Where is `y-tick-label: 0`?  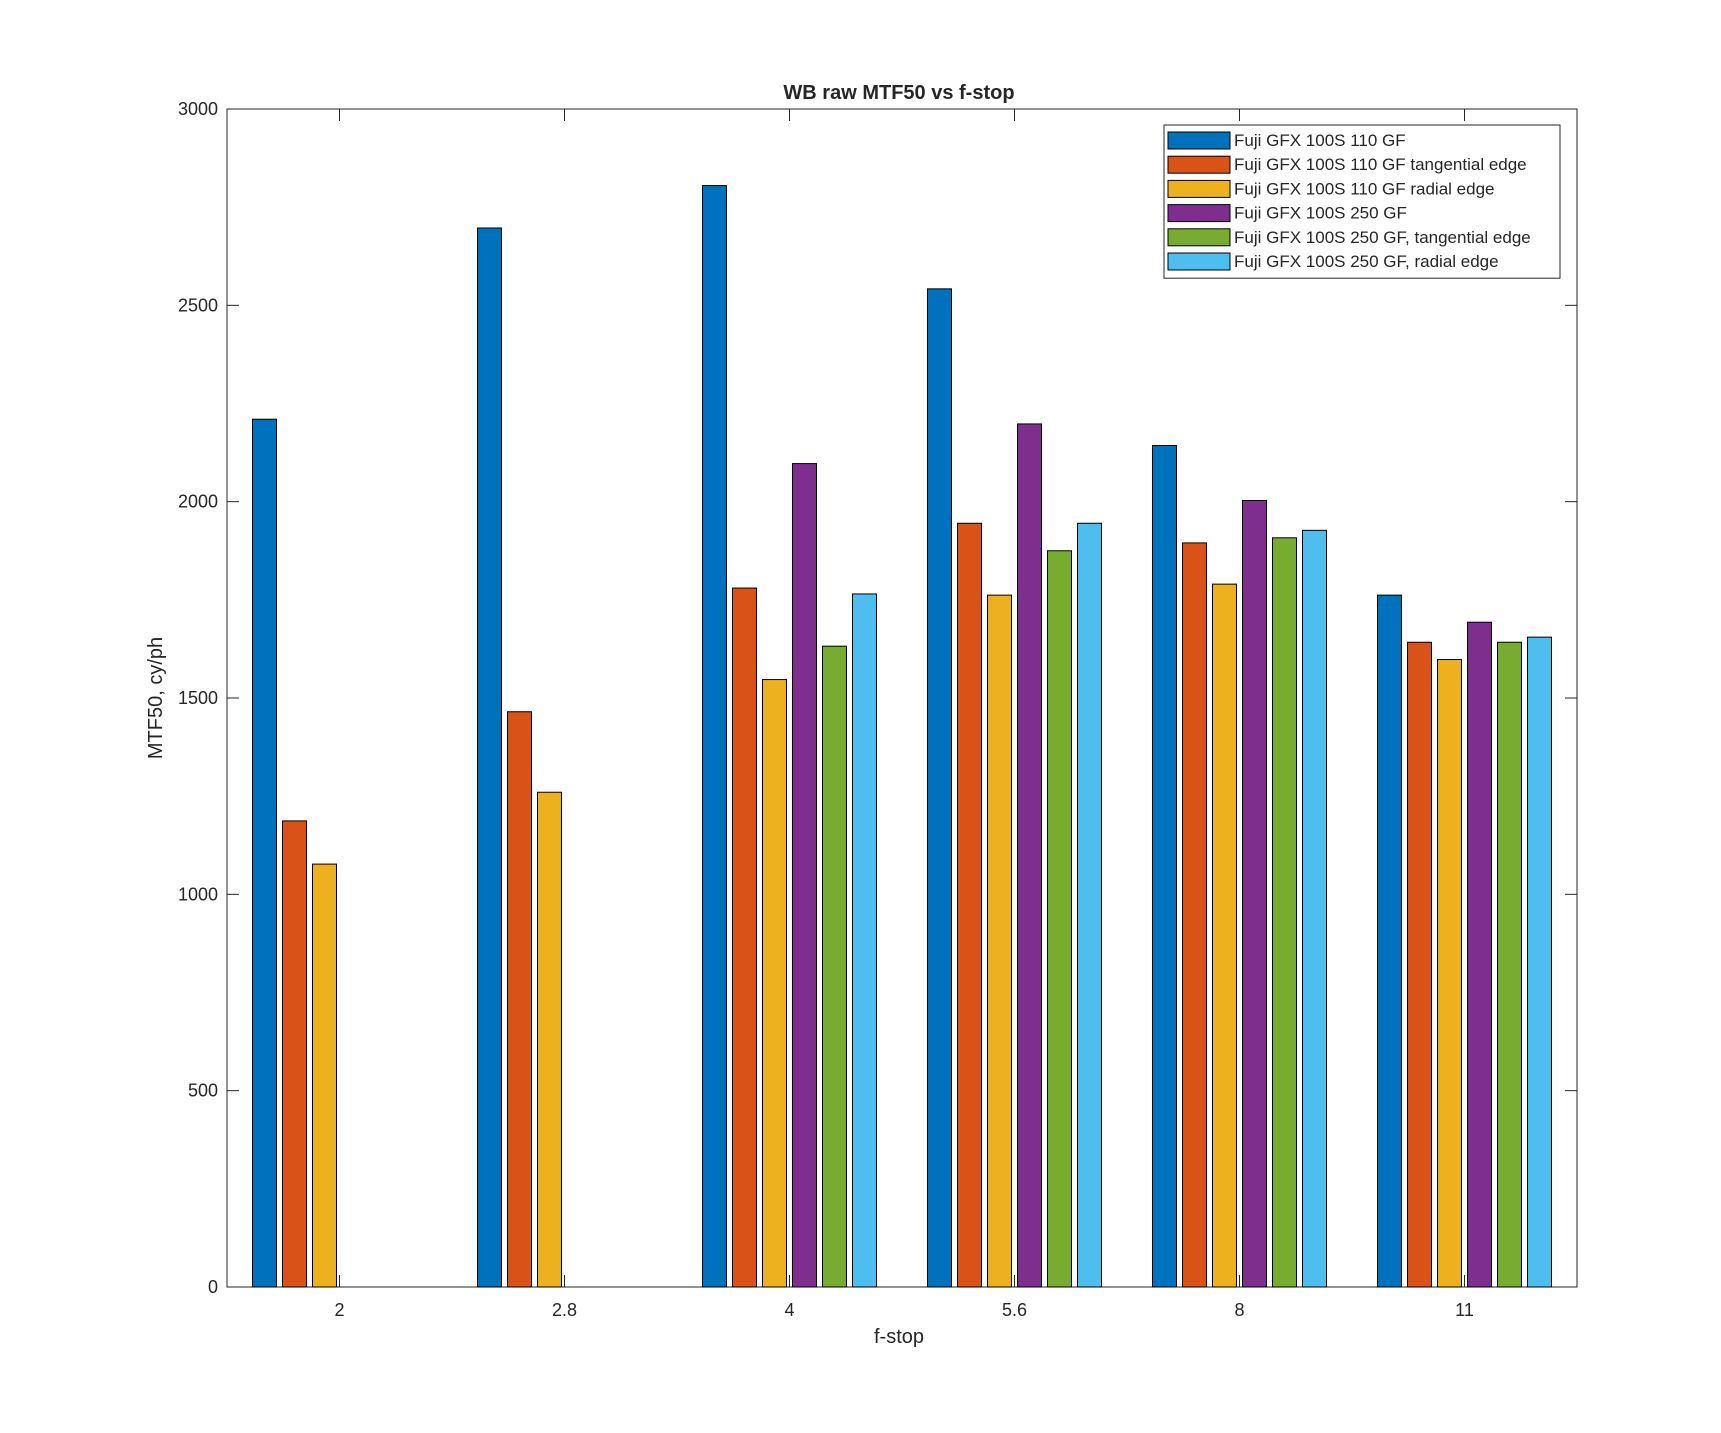 y-tick-label: 0 is located at coordinates (213, 1287).